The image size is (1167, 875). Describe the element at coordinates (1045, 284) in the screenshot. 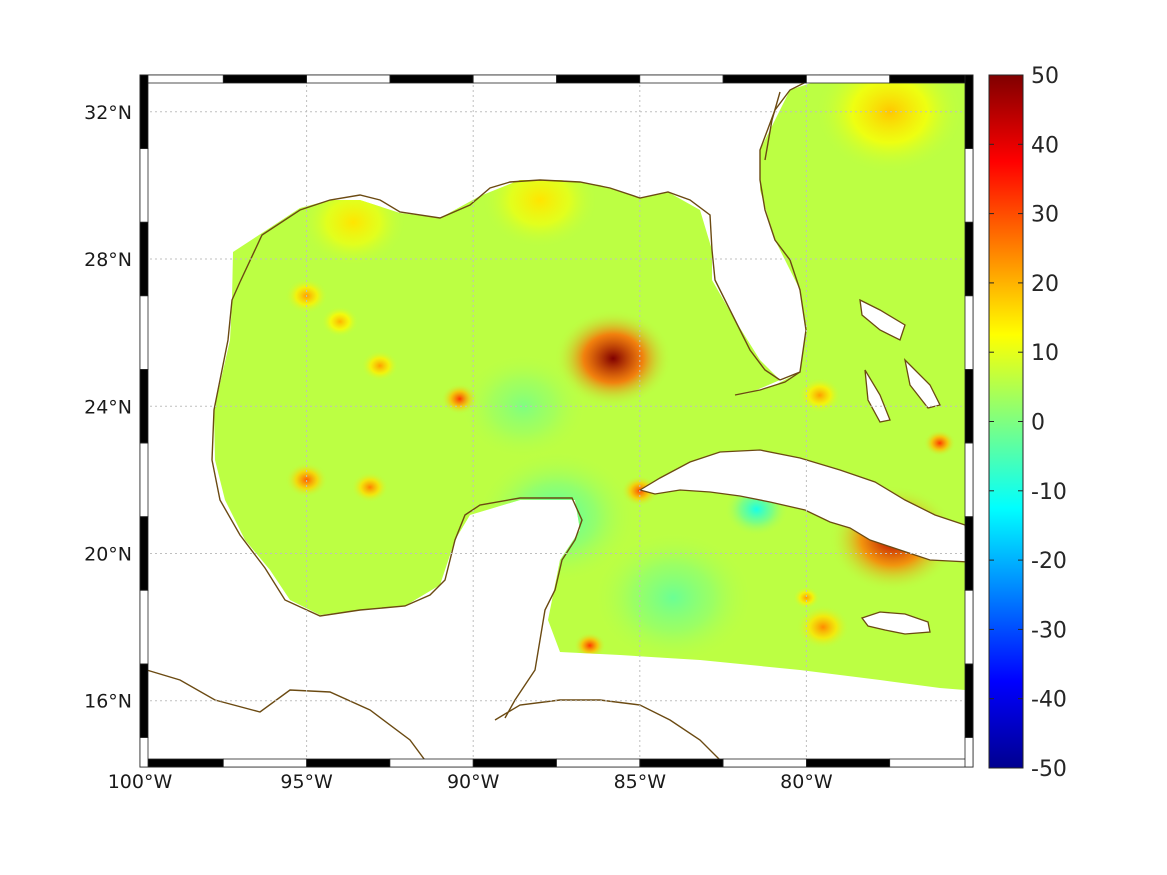

I see `colorbar-tick-label: 20` at that location.